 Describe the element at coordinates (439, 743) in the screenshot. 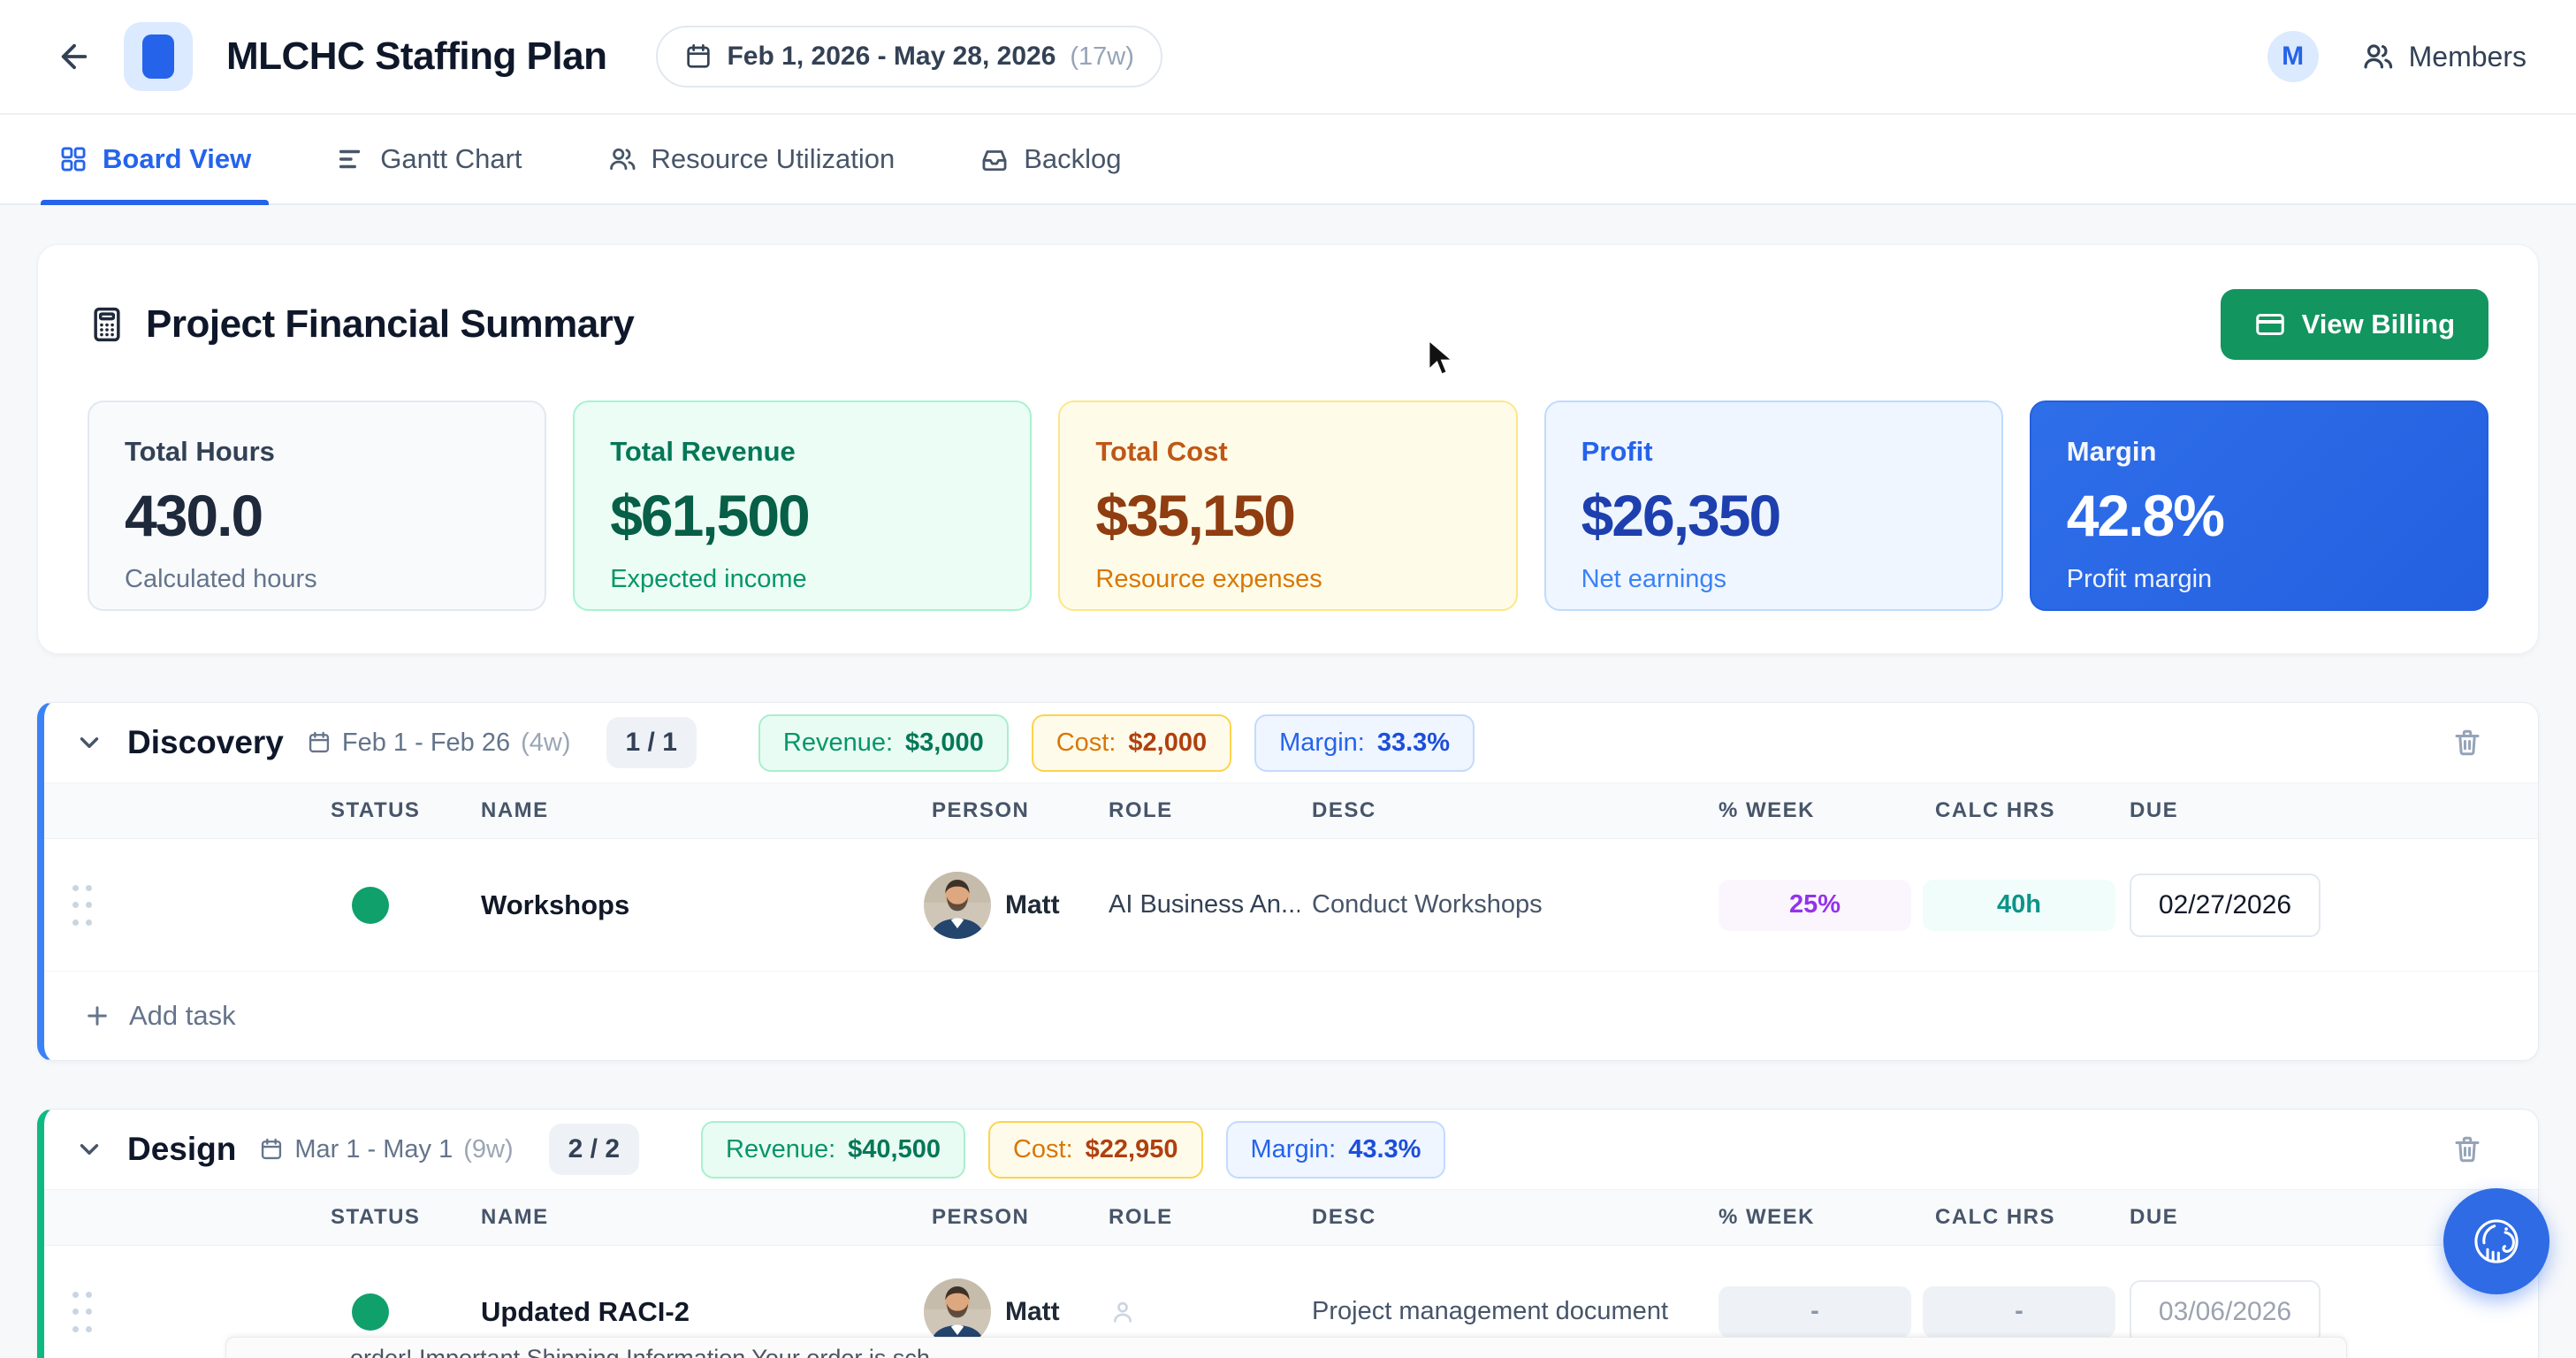

I see `section-dates: Feb 1 - Feb 26 (4w)` at that location.